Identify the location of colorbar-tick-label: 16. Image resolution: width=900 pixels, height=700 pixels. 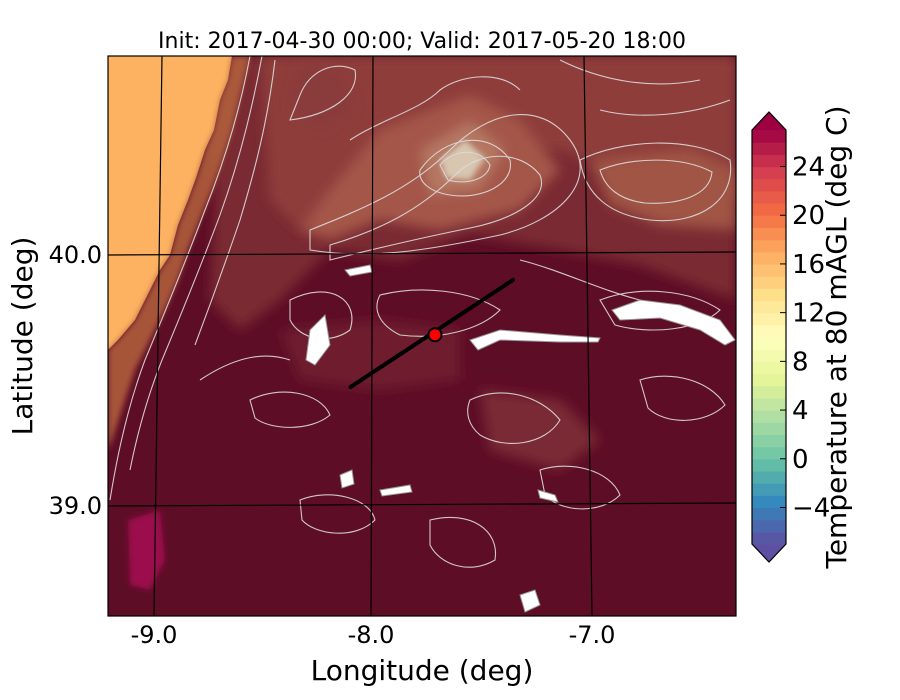
(808, 265).